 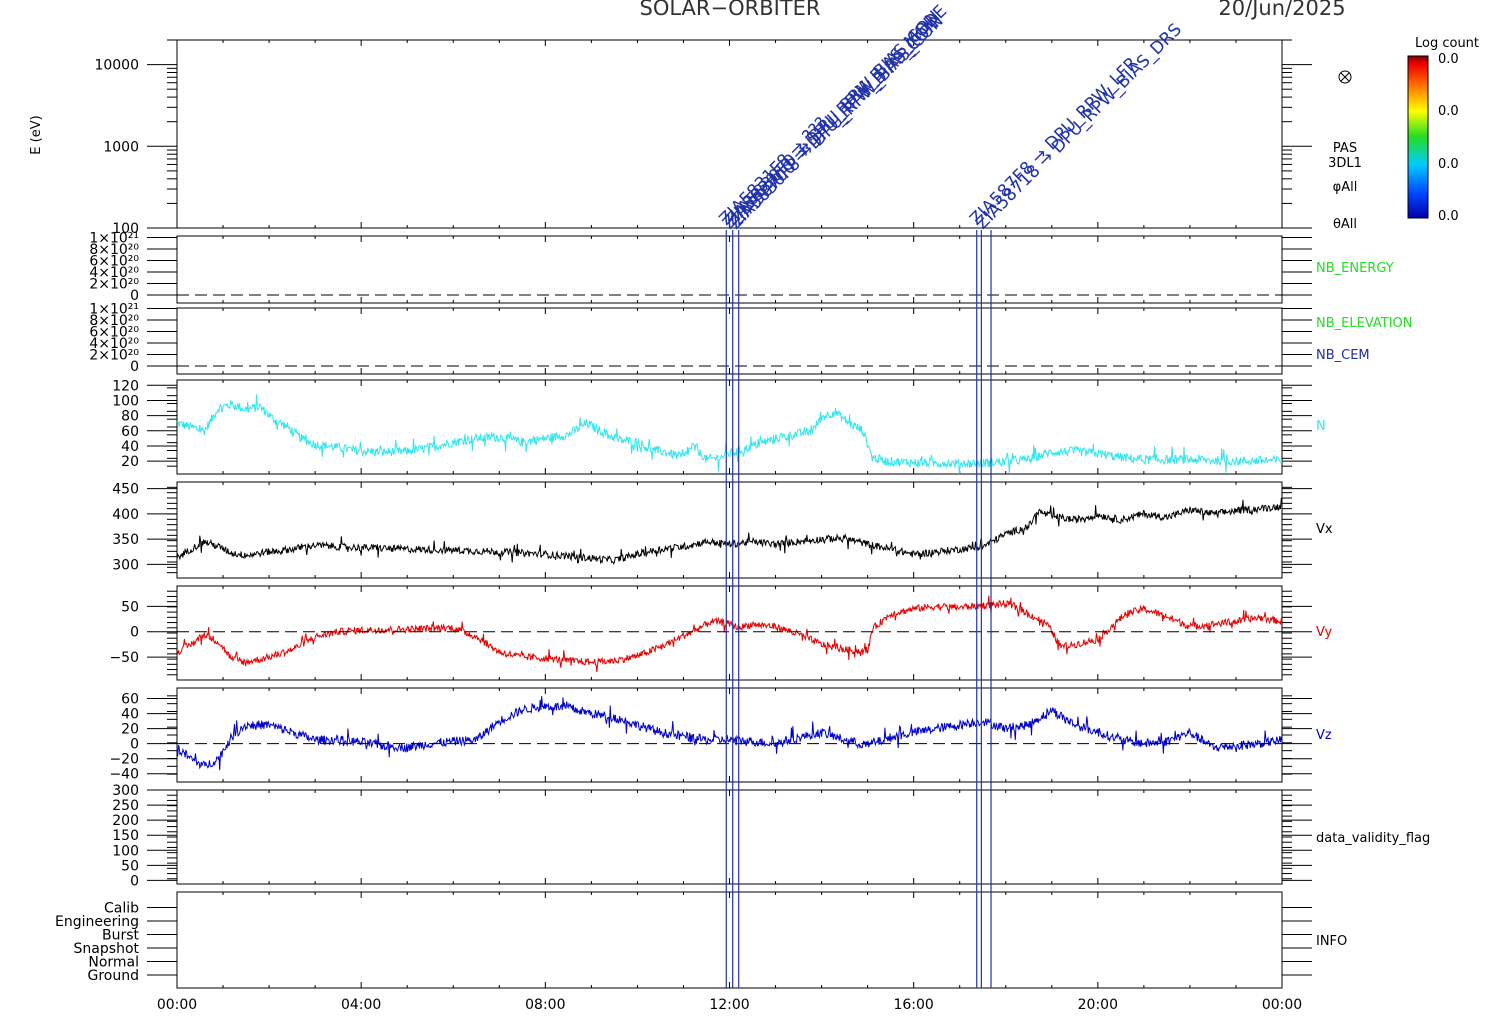 What do you see at coordinates (1345, 163) in the screenshot?
I see `pas-3dl1-label: 3DL1` at bounding box center [1345, 163].